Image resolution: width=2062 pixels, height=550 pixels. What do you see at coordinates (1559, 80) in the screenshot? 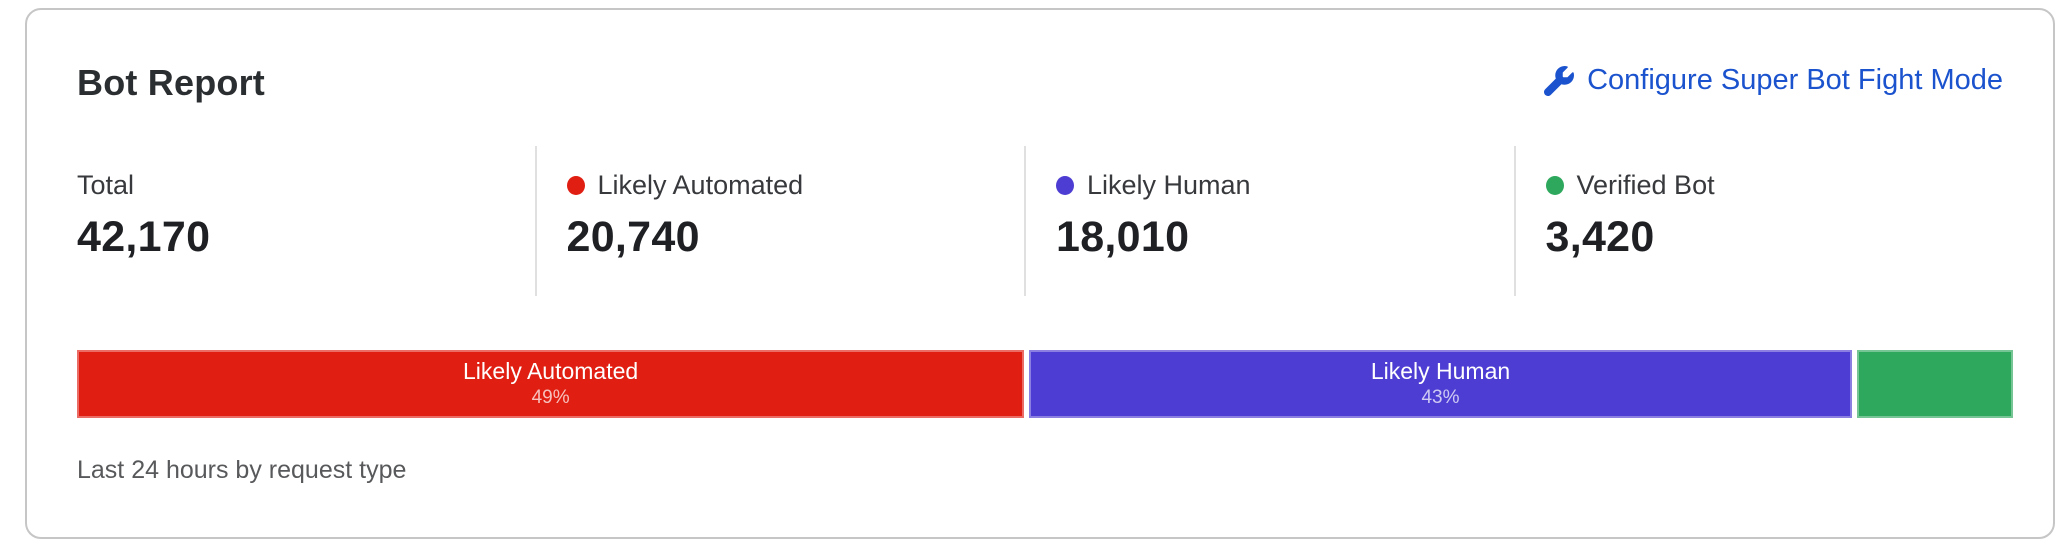
I see `wrench-icon` at bounding box center [1559, 80].